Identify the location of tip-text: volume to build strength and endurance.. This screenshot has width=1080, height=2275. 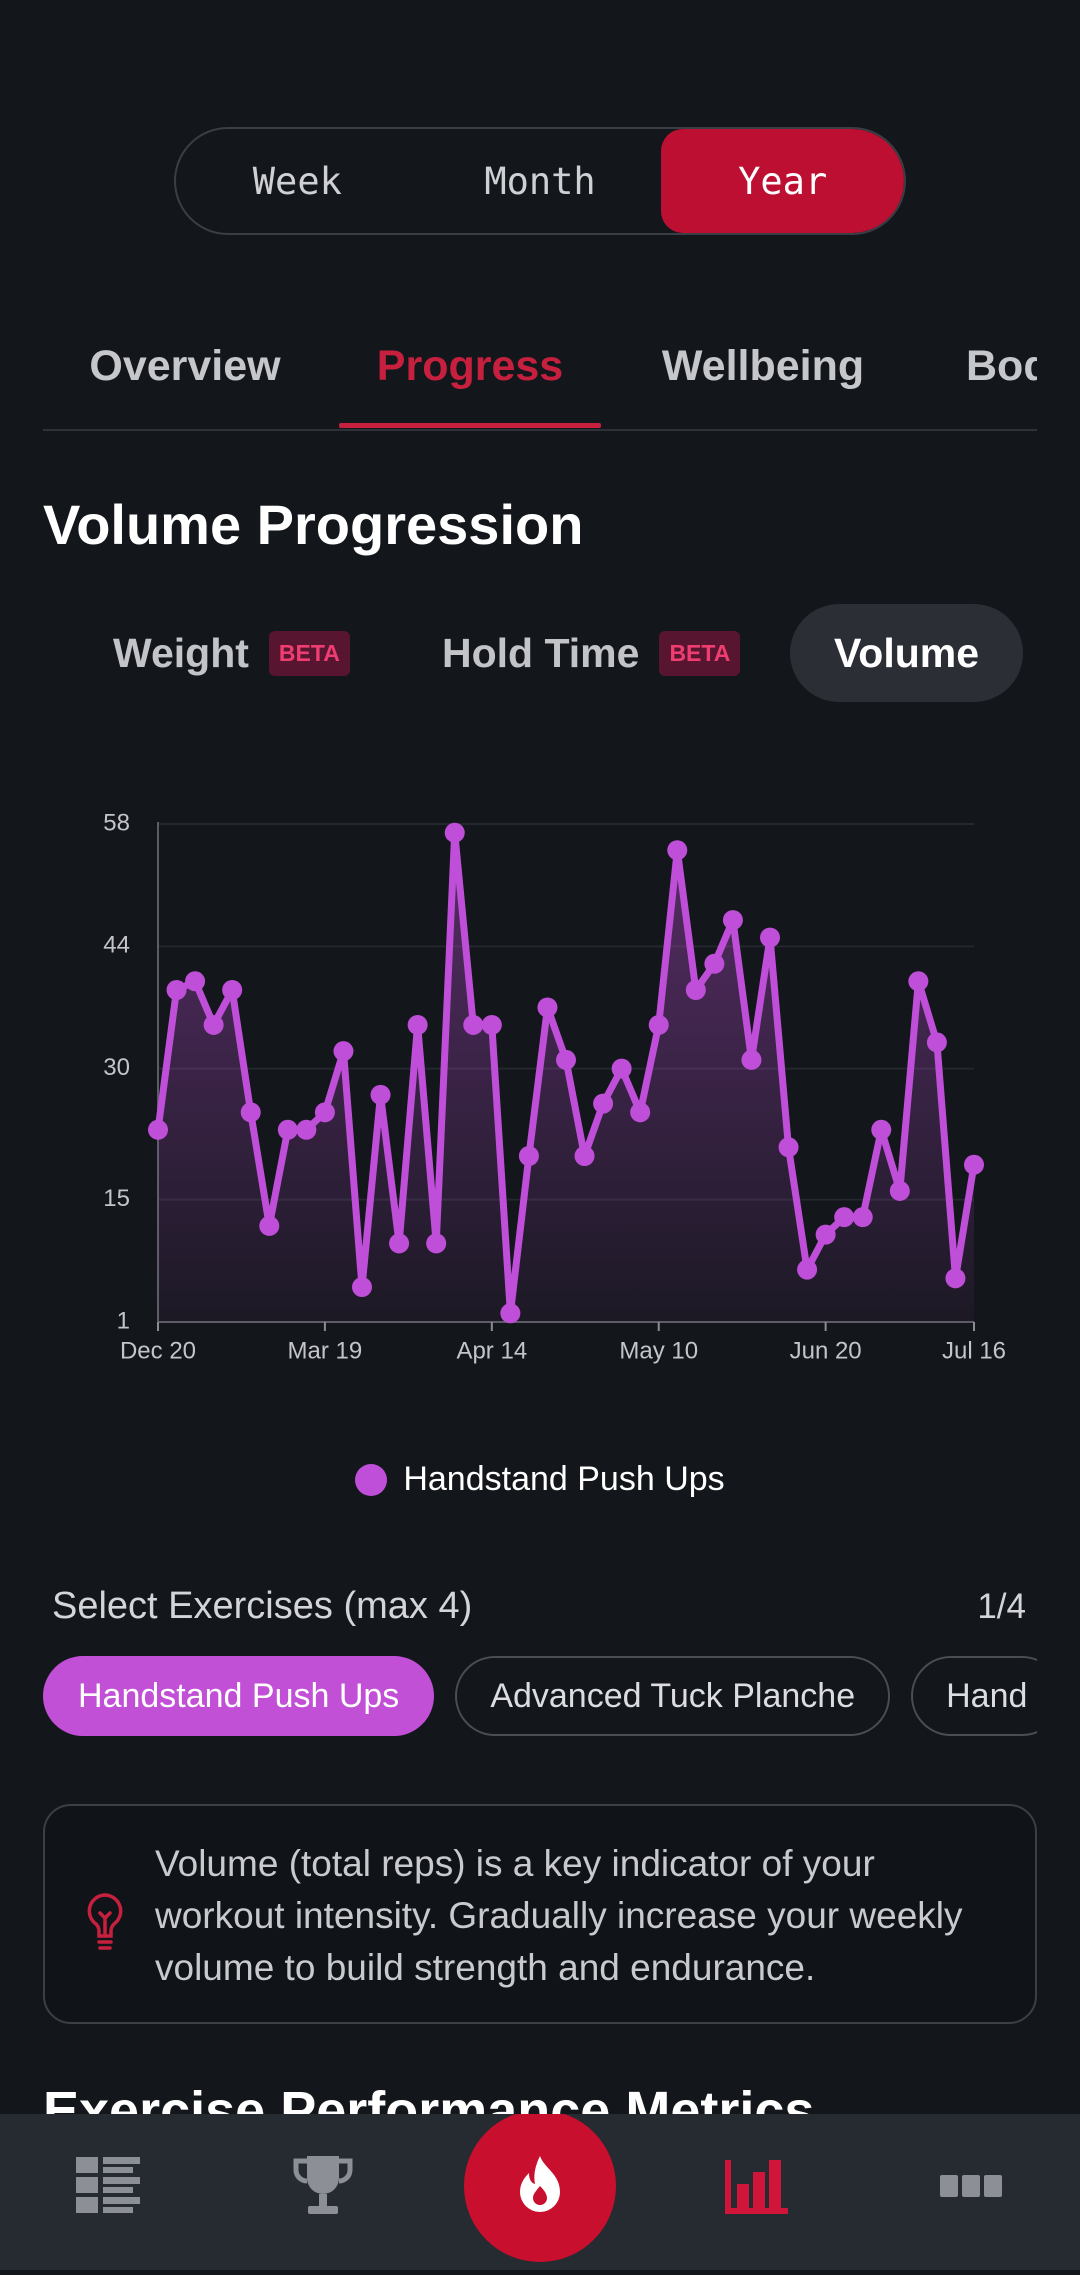
(485, 1967).